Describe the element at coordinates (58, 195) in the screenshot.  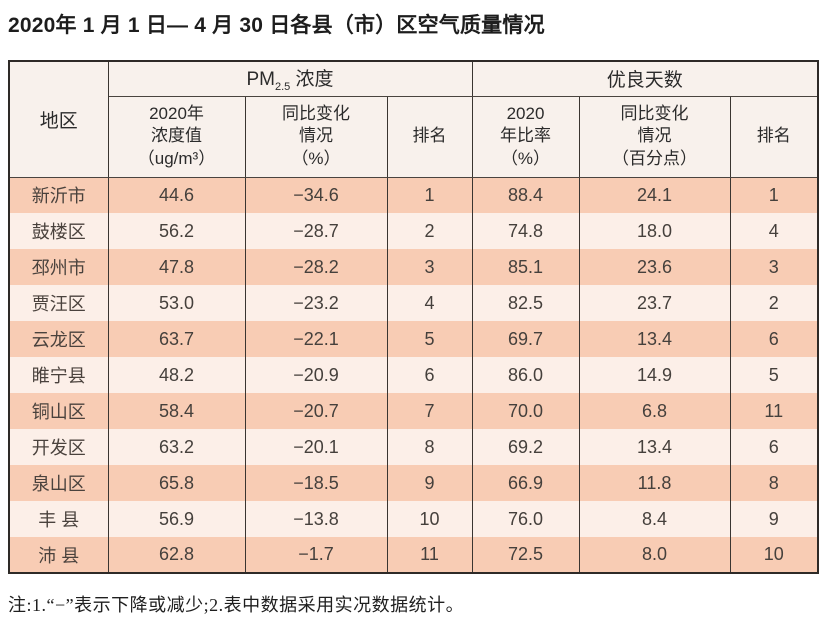
I see `cell-region: 新沂市` at that location.